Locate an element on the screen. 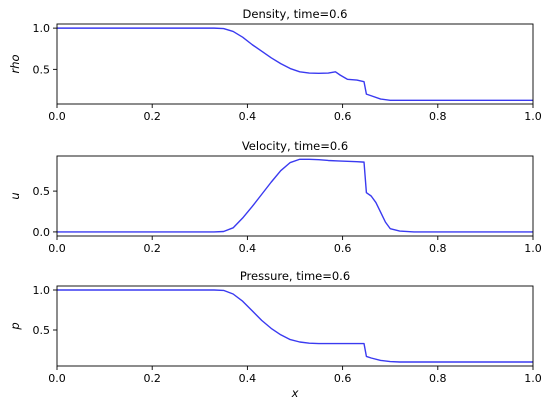 The image size is (550, 413). pressure-x-tick-label: 0.8 is located at coordinates (438, 378).